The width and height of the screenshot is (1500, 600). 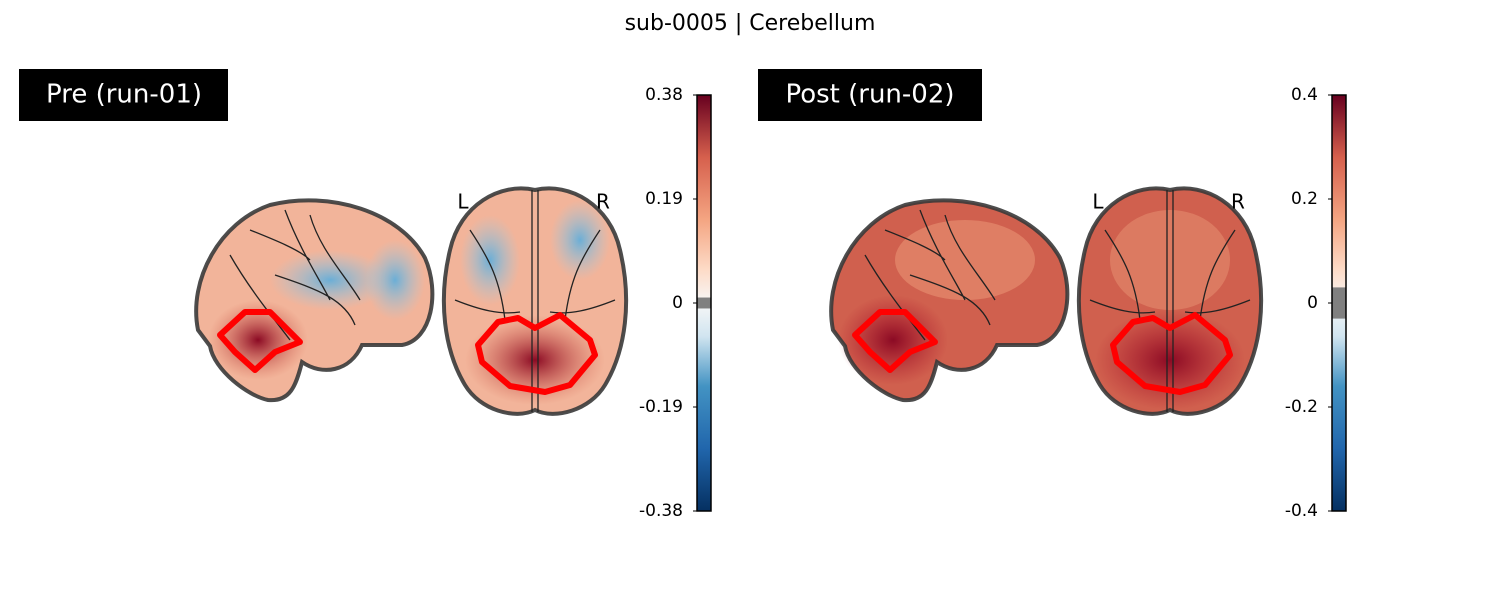 I want to click on panel-label: Pre (run-01), so click(x=124, y=95).